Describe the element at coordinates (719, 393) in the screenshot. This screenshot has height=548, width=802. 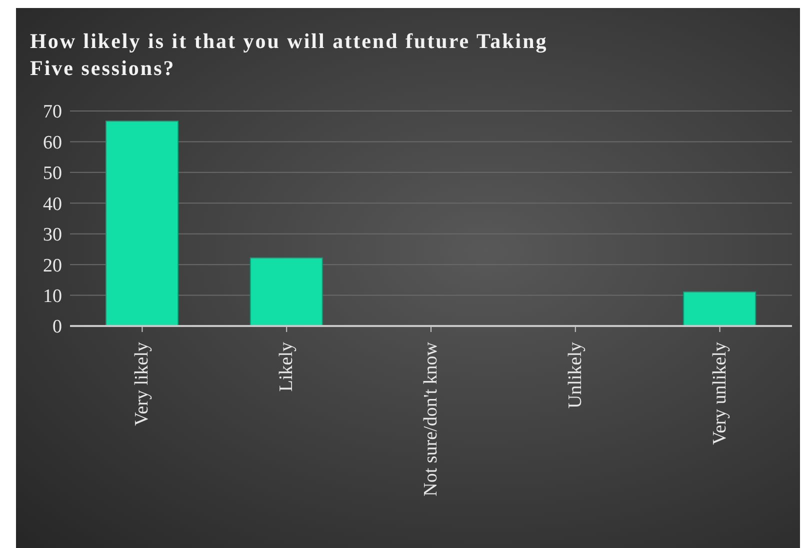
I see `x-tick-label: Very unlikely` at that location.